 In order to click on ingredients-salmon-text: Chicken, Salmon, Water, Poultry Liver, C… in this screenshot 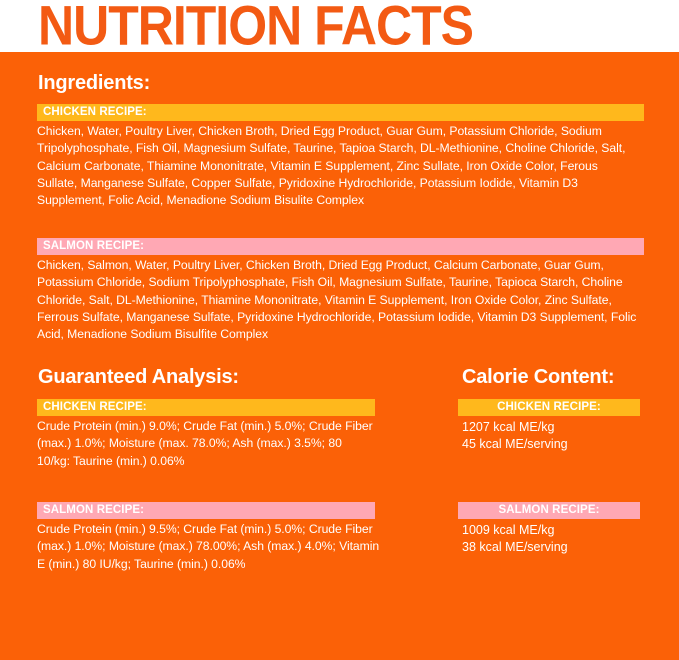, I will do `click(337, 300)`.